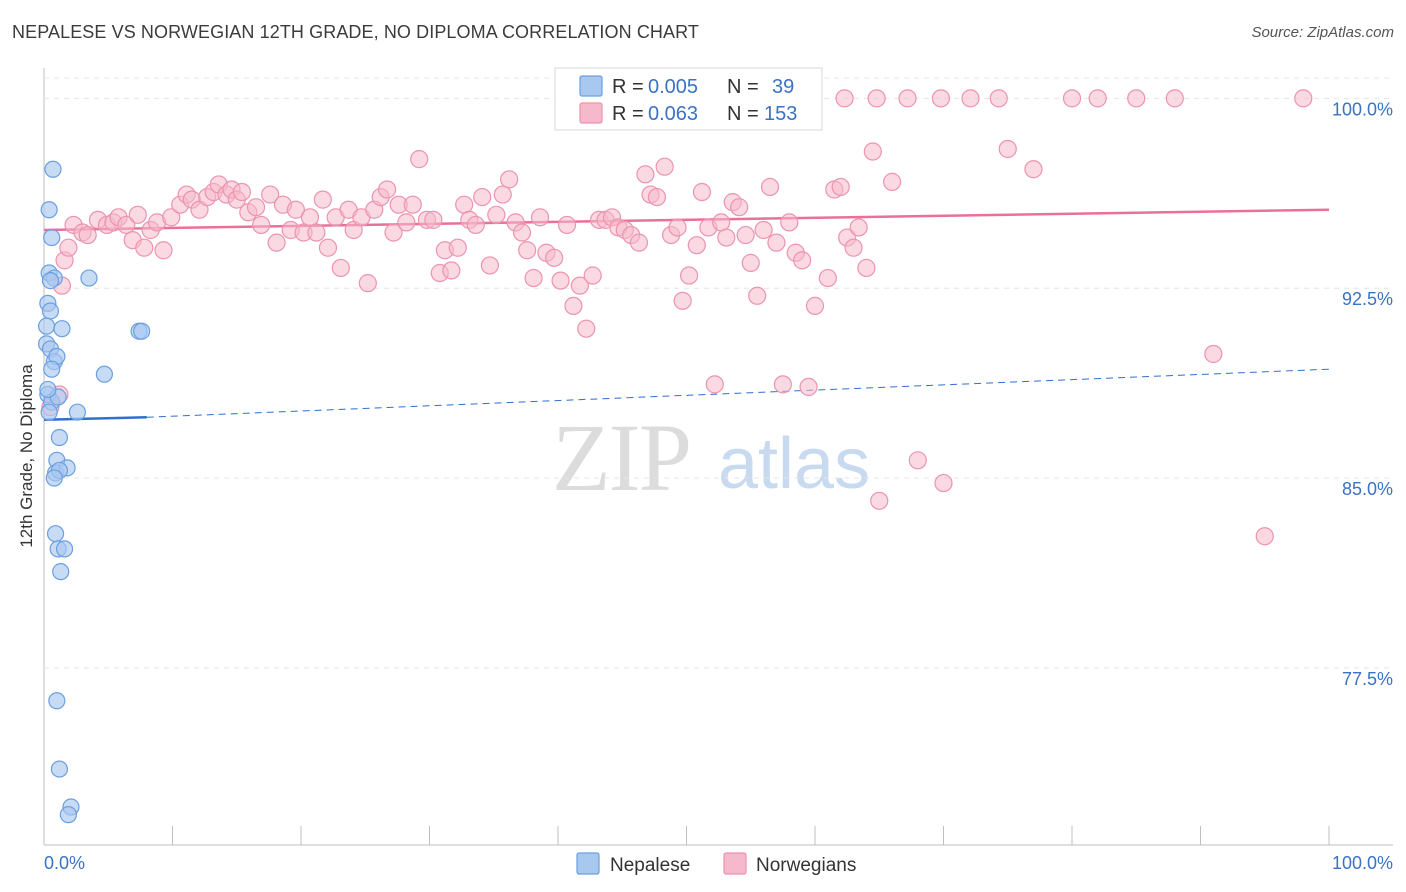 This screenshot has width=1406, height=892. I want to click on legend-top: R = 0.005 N = 39 R = 0.063 N = 153, so click(688, 99).